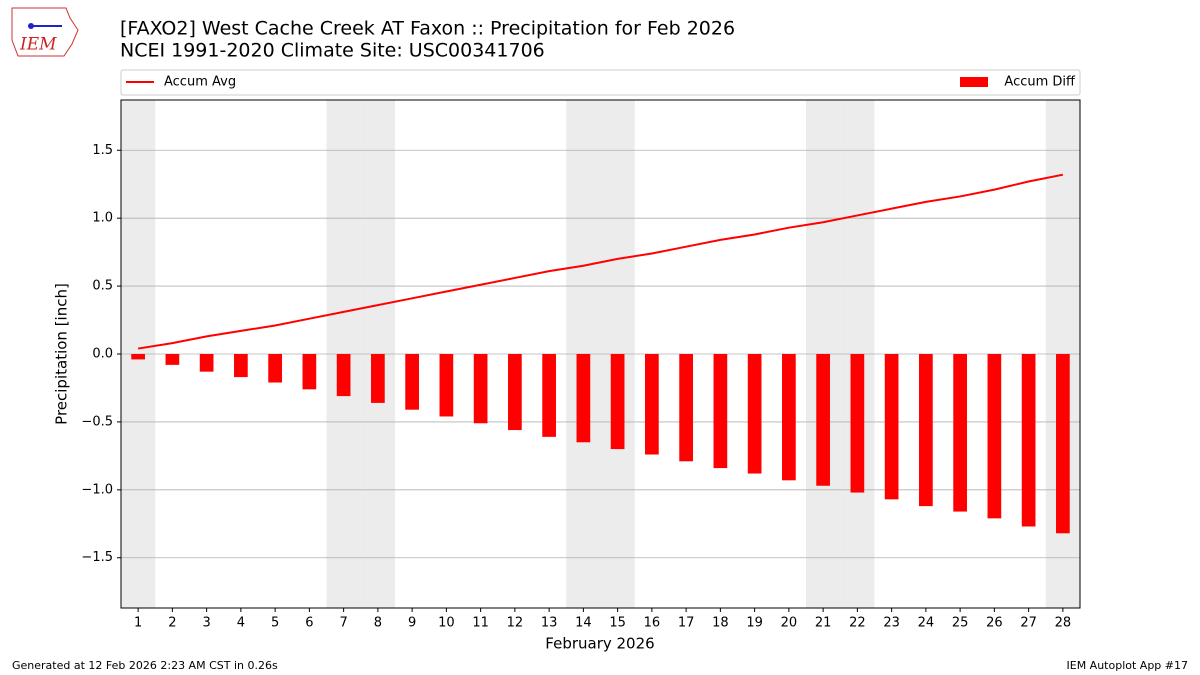 This screenshot has width=1200, height=675. What do you see at coordinates (583, 623) in the screenshot?
I see `x-tick-label: 14` at bounding box center [583, 623].